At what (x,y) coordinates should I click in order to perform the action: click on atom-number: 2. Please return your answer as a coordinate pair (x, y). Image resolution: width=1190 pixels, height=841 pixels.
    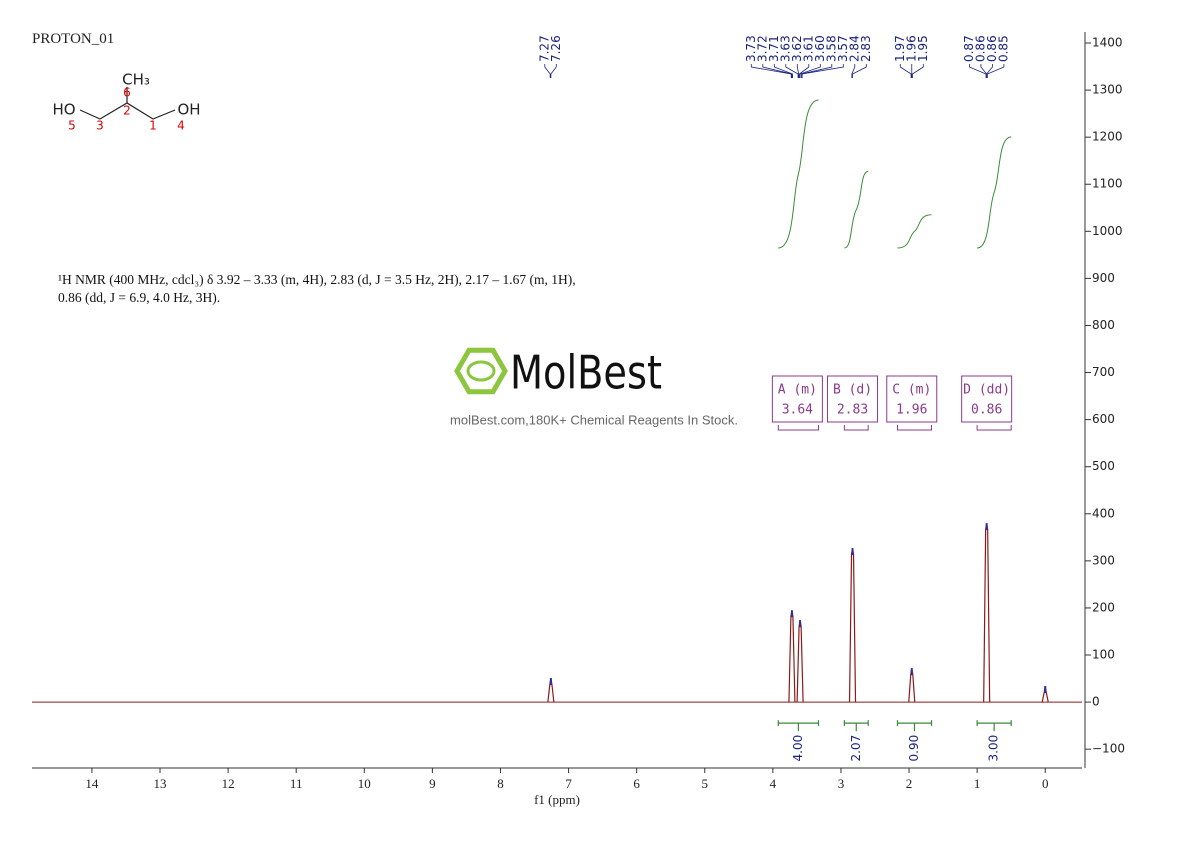
    Looking at the image, I should click on (127, 111).